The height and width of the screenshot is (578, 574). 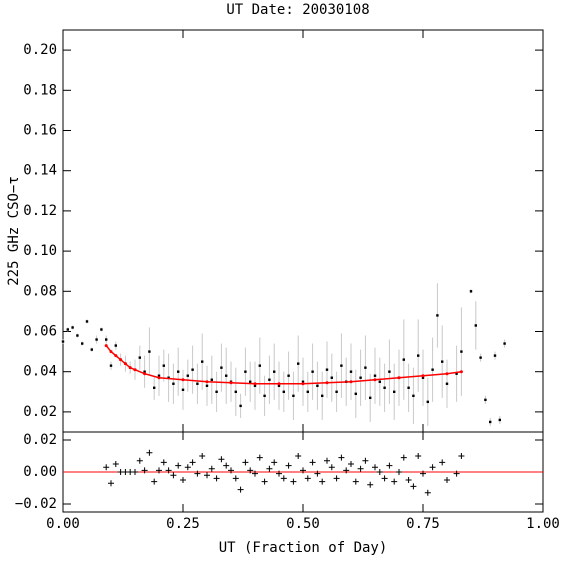 What do you see at coordinates (303, 524) in the screenshot?
I see `x-tick-label: 0.50` at bounding box center [303, 524].